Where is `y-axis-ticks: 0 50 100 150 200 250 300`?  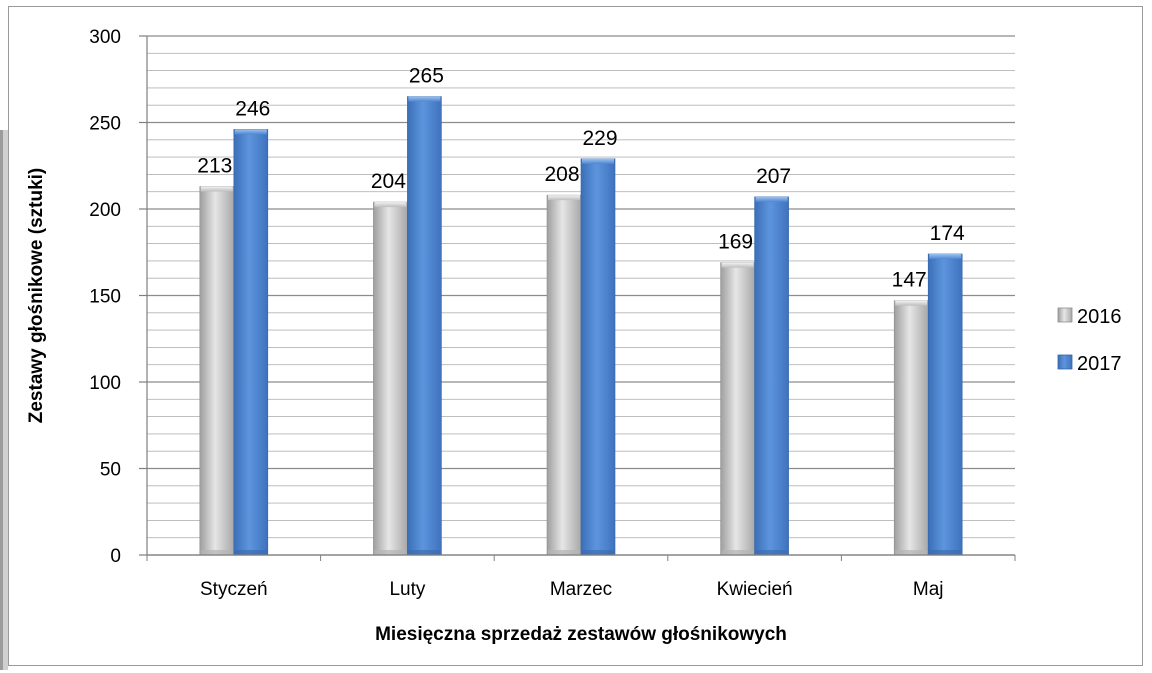
y-axis-ticks: 0 50 100 150 200 250 300 is located at coordinates (118, 297).